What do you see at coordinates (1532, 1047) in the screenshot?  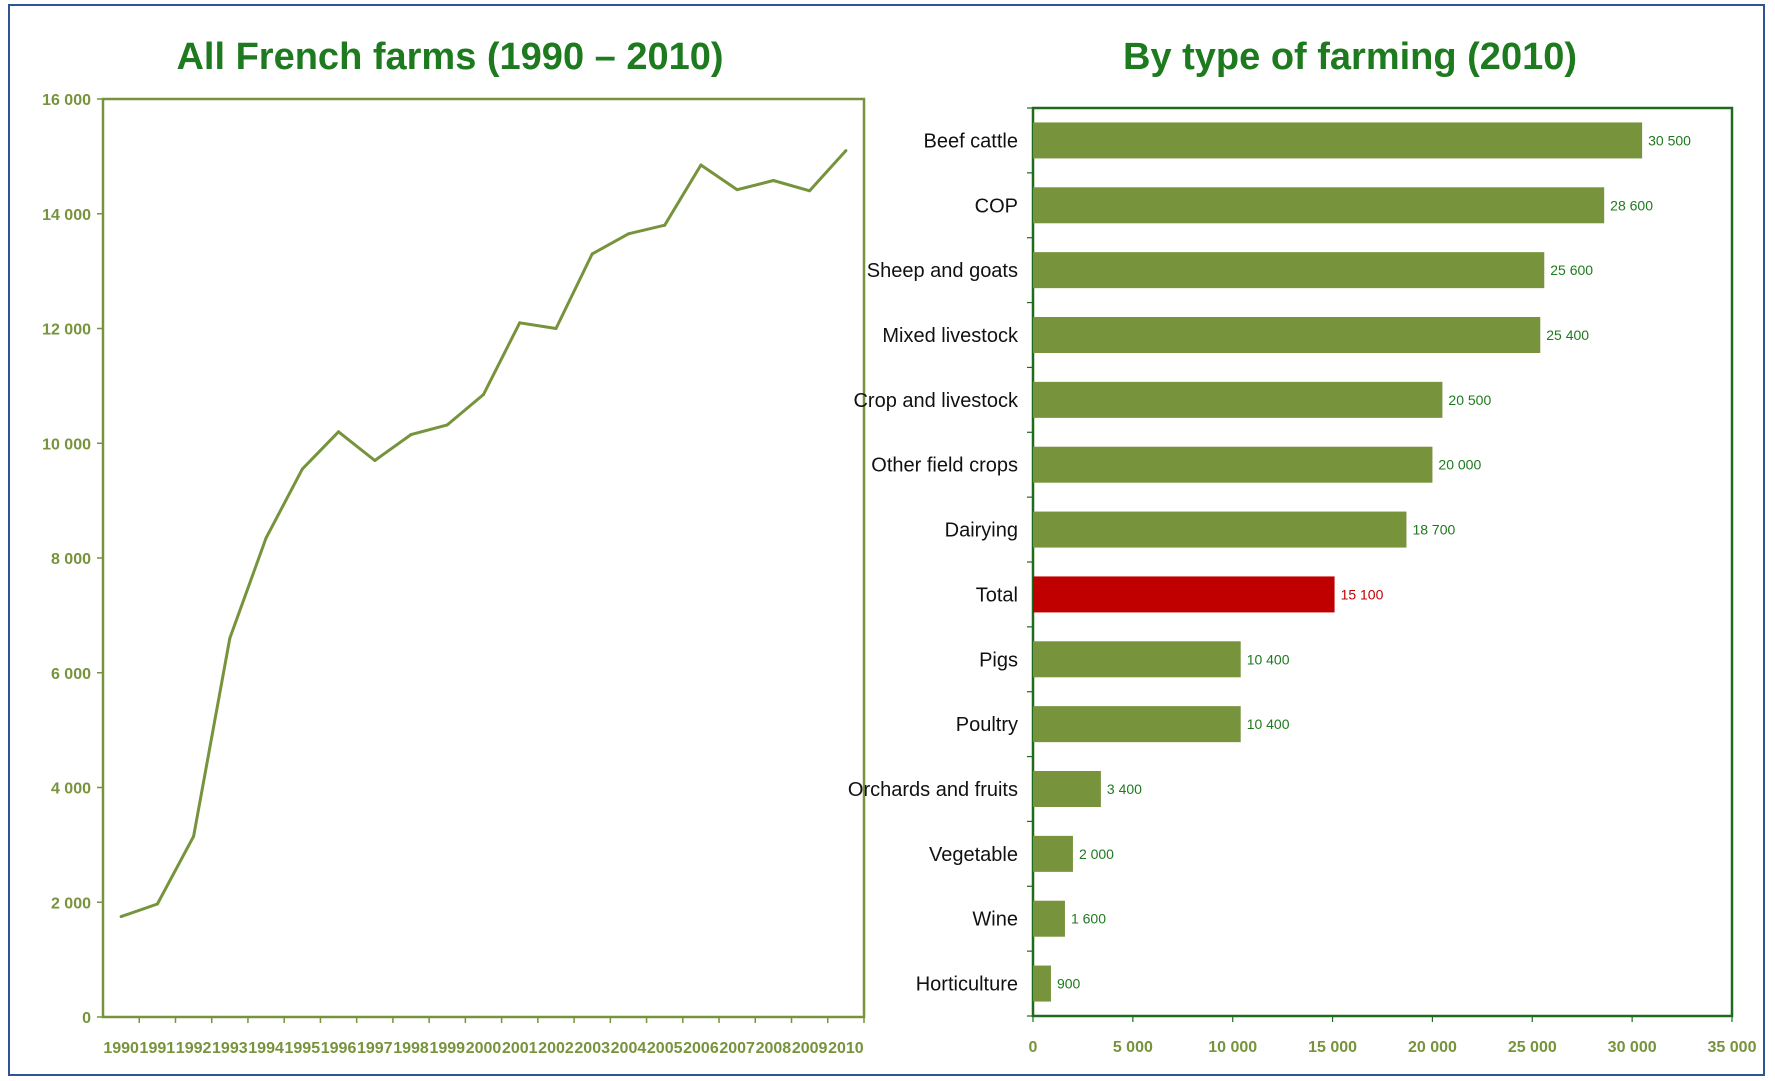 I see `x-tick-label: 25 000` at bounding box center [1532, 1047].